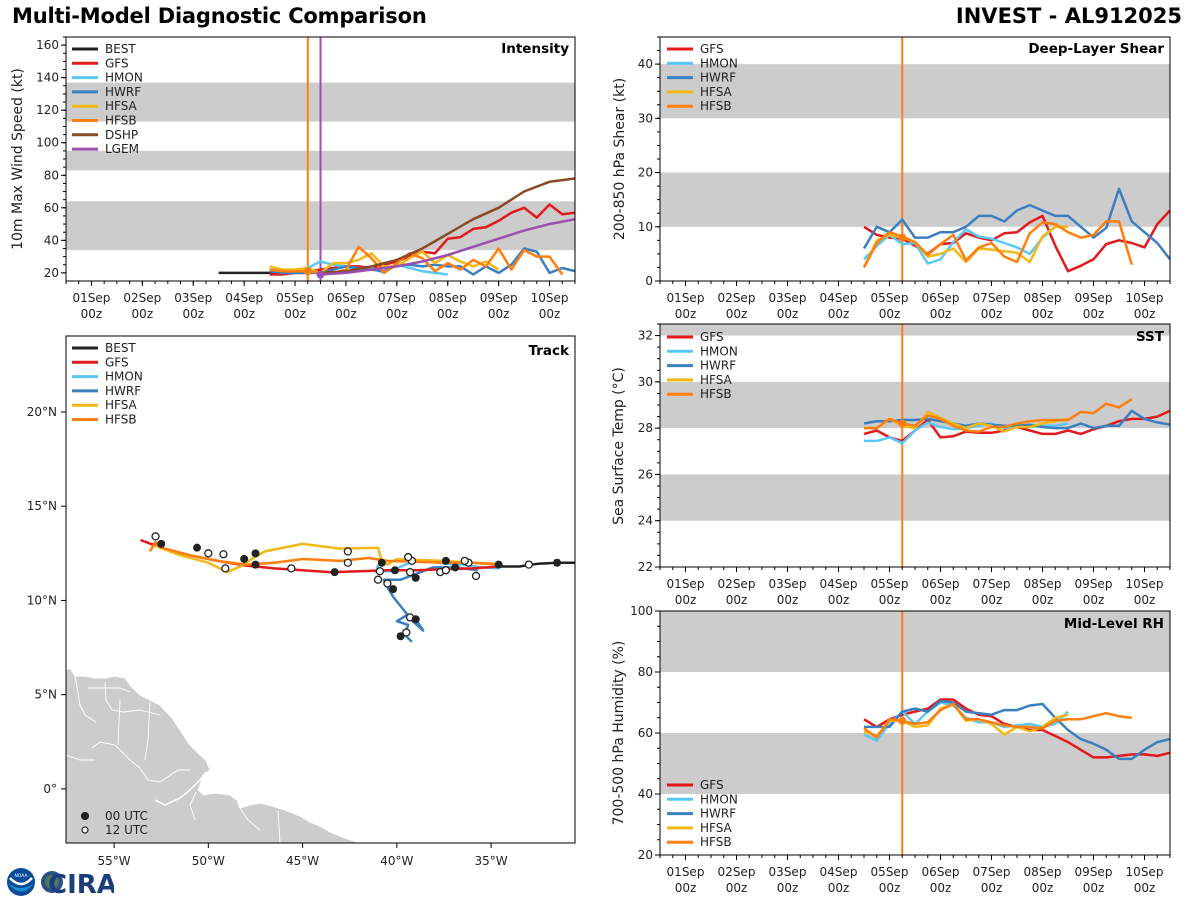 The height and width of the screenshot is (902, 1200). What do you see at coordinates (47, 110) in the screenshot?
I see `intensity-ytick-label: 120` at bounding box center [47, 110].